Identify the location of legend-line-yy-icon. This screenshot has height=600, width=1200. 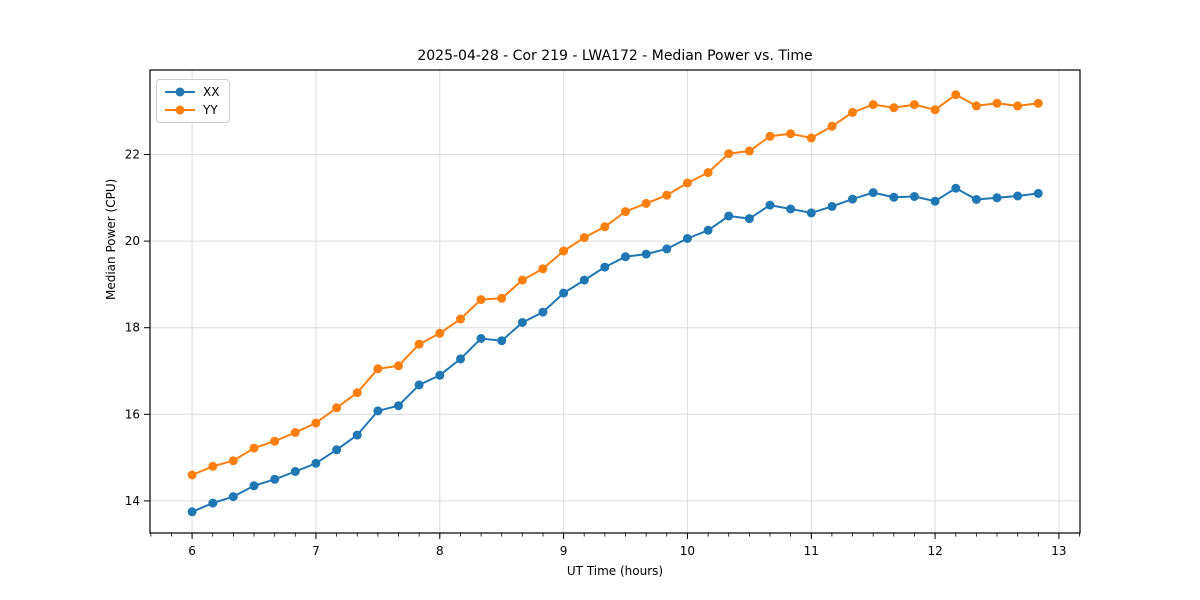
(180, 110).